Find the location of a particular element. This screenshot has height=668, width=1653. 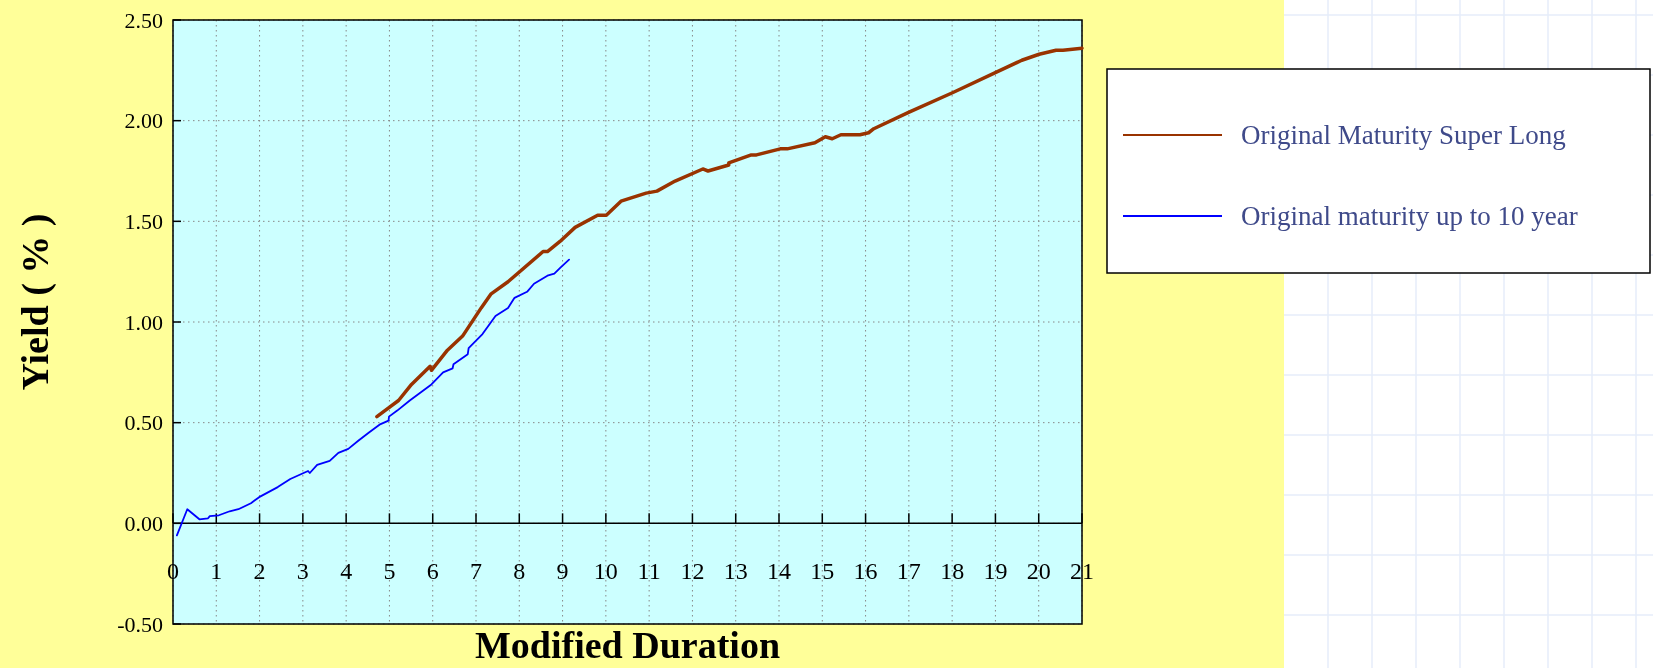

x-tick-label: 15 is located at coordinates (822, 571).